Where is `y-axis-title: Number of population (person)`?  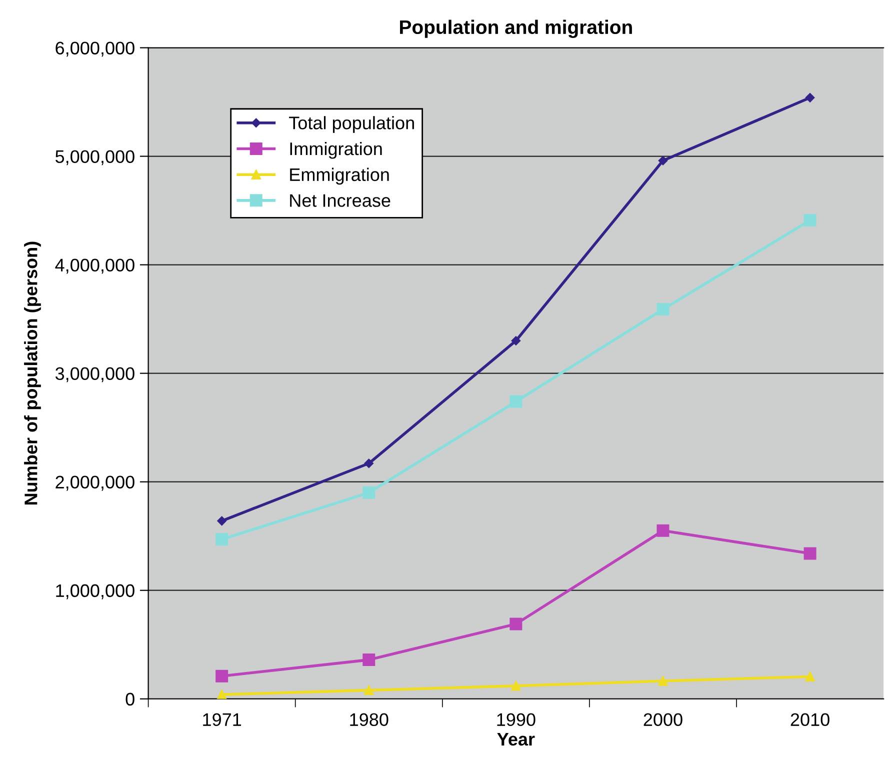 y-axis-title: Number of population (person) is located at coordinates (32, 373).